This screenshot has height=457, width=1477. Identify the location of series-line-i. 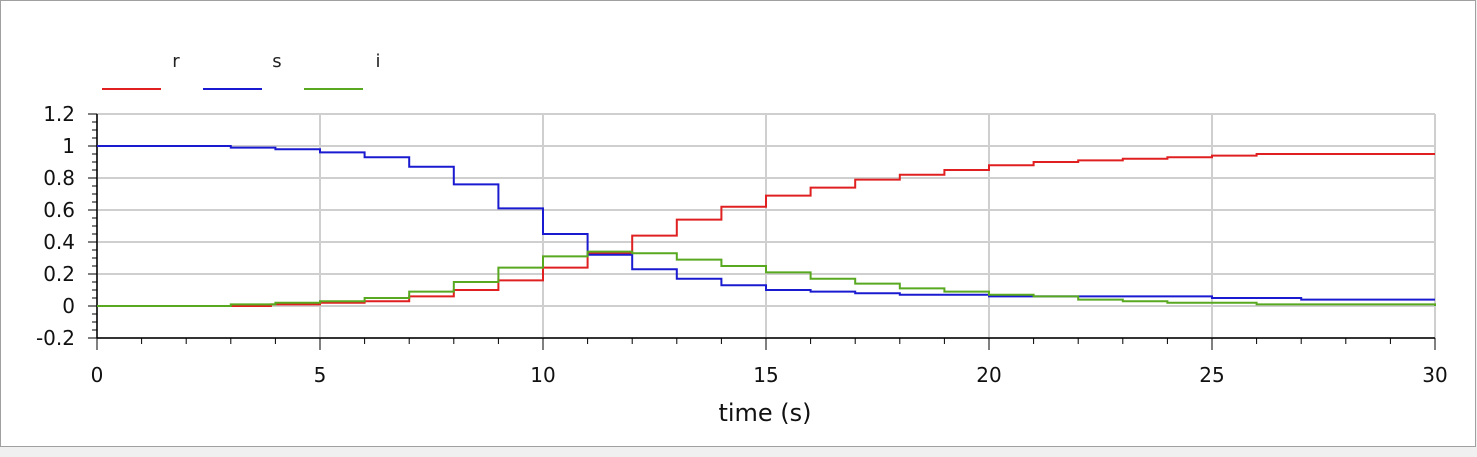
(766, 278).